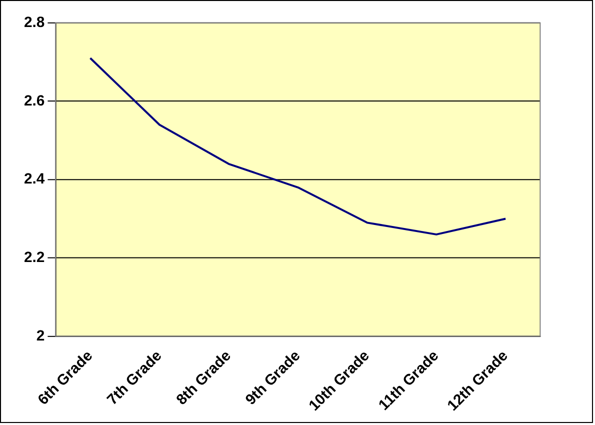 This screenshot has width=595, height=425. Describe the element at coordinates (34, 257) in the screenshot. I see `y-tick-label: 2.2` at that location.